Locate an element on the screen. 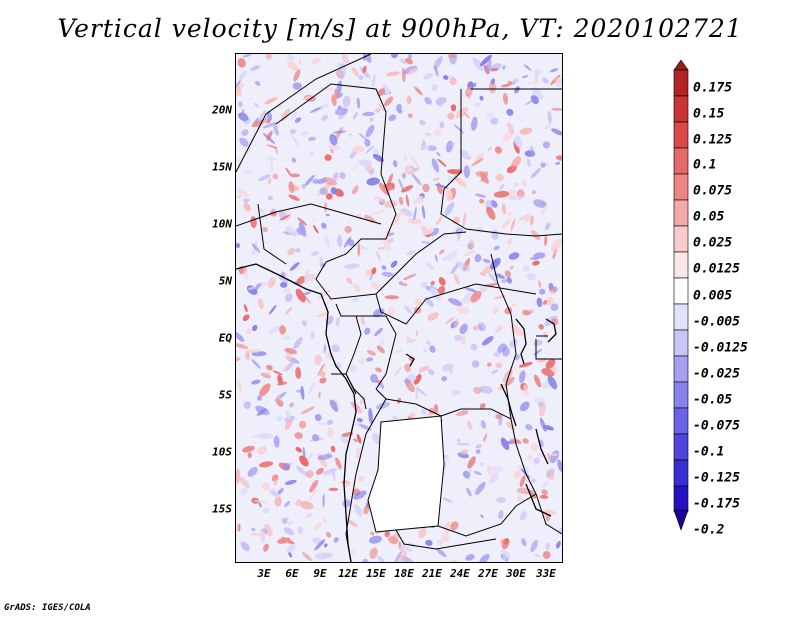  y-tick-label: 20N is located at coordinates (222, 110).